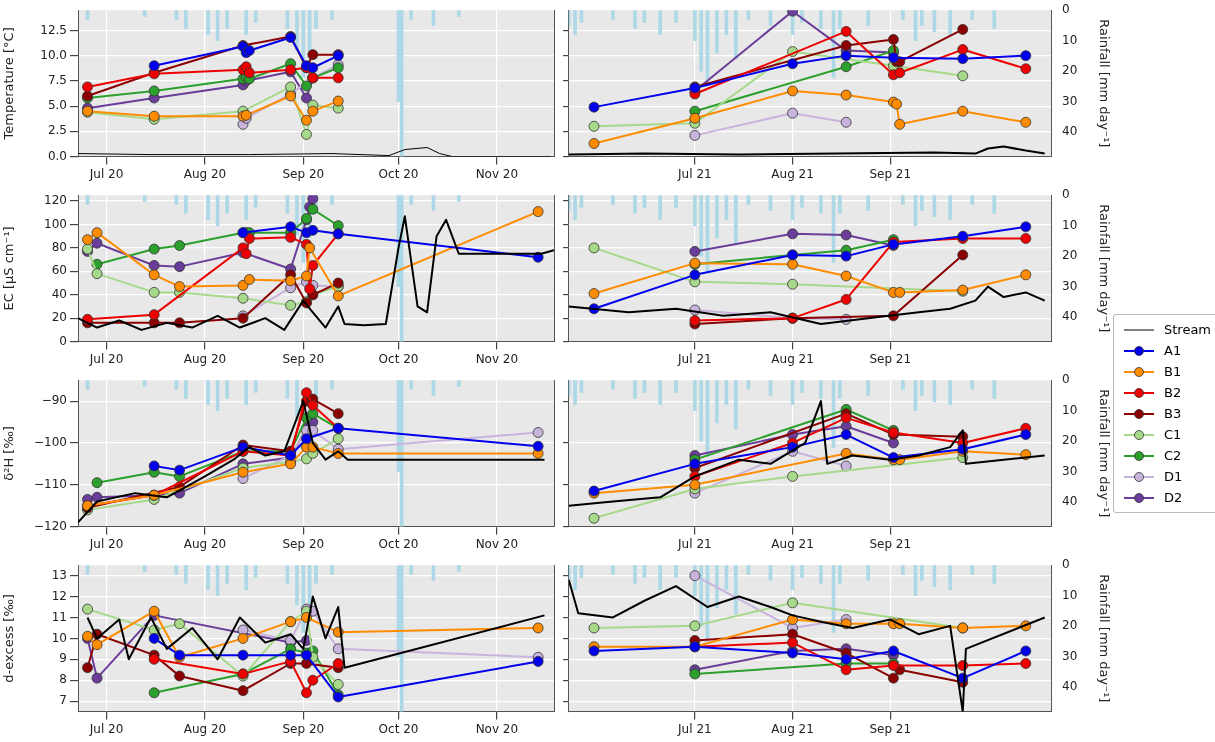  I want to click on y-tick-label: 40, so click(59, 293).